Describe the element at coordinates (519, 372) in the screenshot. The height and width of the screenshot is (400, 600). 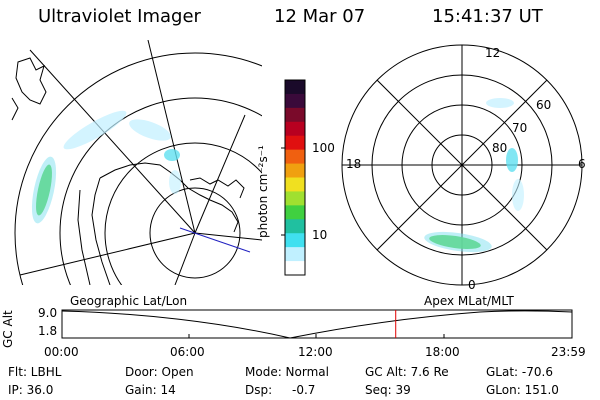
I see `info-glat: GLat: -70.6` at that location.